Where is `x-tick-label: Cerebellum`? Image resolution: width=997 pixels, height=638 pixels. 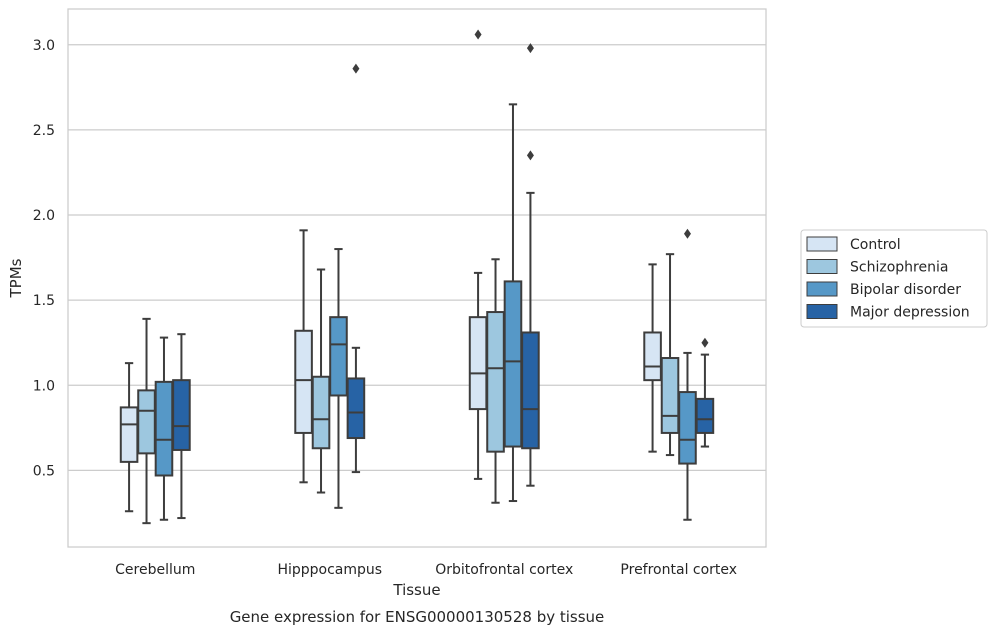
x-tick-label: Cerebellum is located at coordinates (155, 570).